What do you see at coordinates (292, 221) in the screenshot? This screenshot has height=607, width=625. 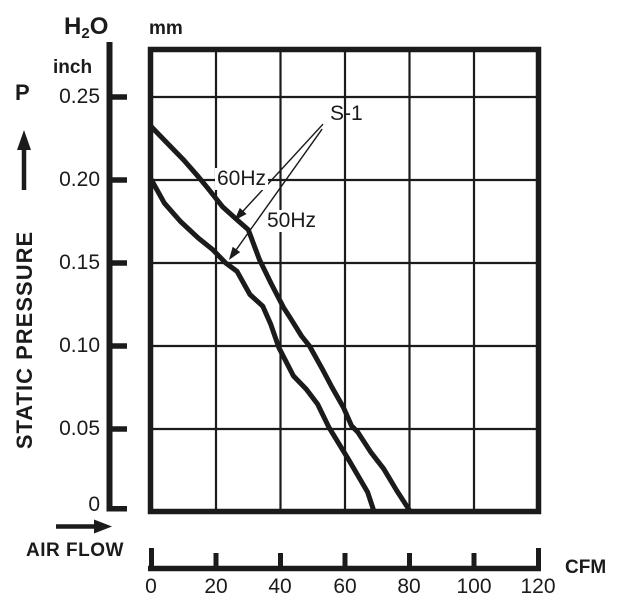 I see `series-label-50hz: 50Hz` at bounding box center [292, 221].